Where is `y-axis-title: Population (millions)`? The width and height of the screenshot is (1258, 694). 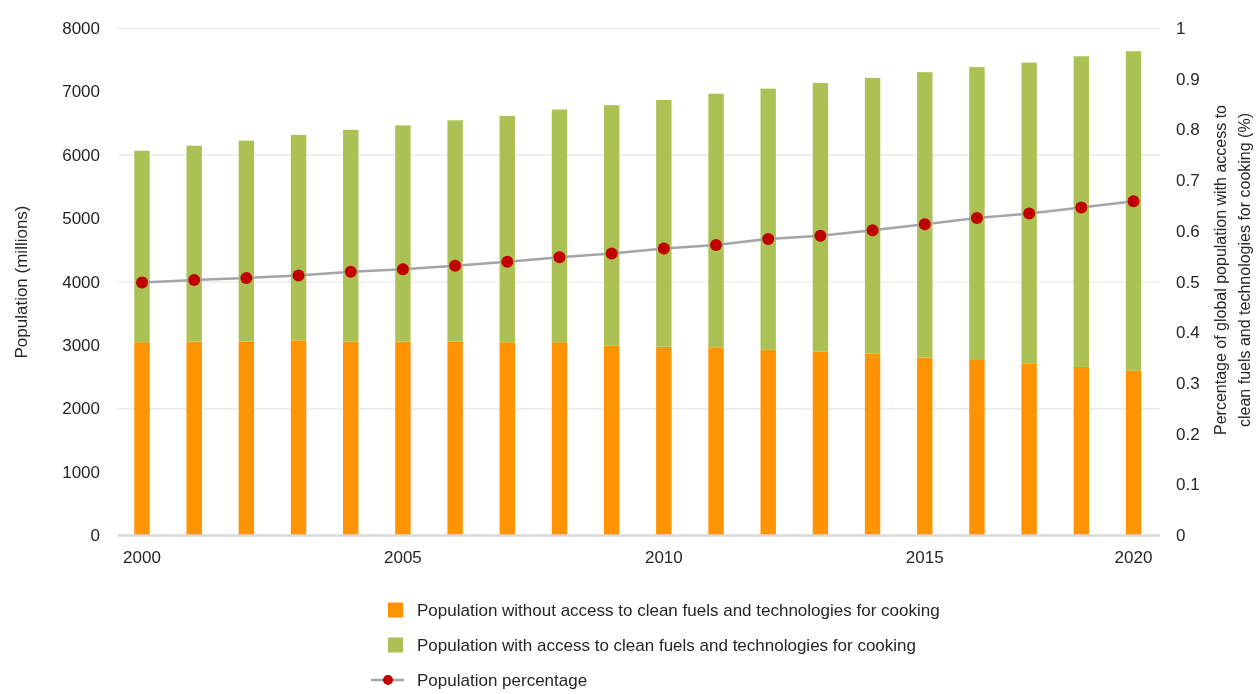 y-axis-title: Population (millions) is located at coordinates (21, 282).